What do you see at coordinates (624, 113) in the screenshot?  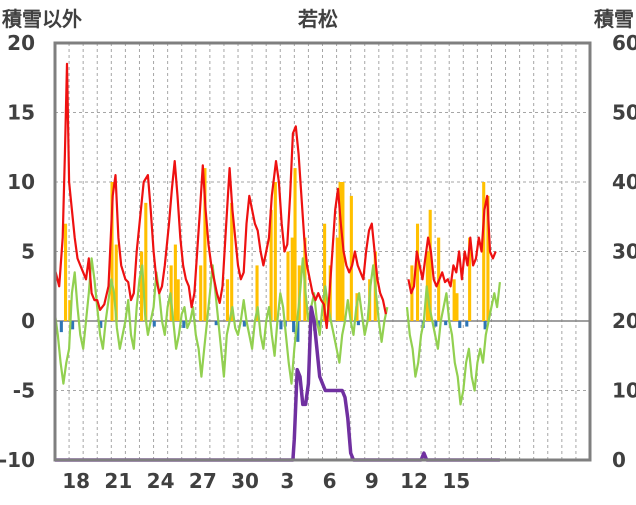 I see `y-right-tick-label: 50` at bounding box center [624, 113].